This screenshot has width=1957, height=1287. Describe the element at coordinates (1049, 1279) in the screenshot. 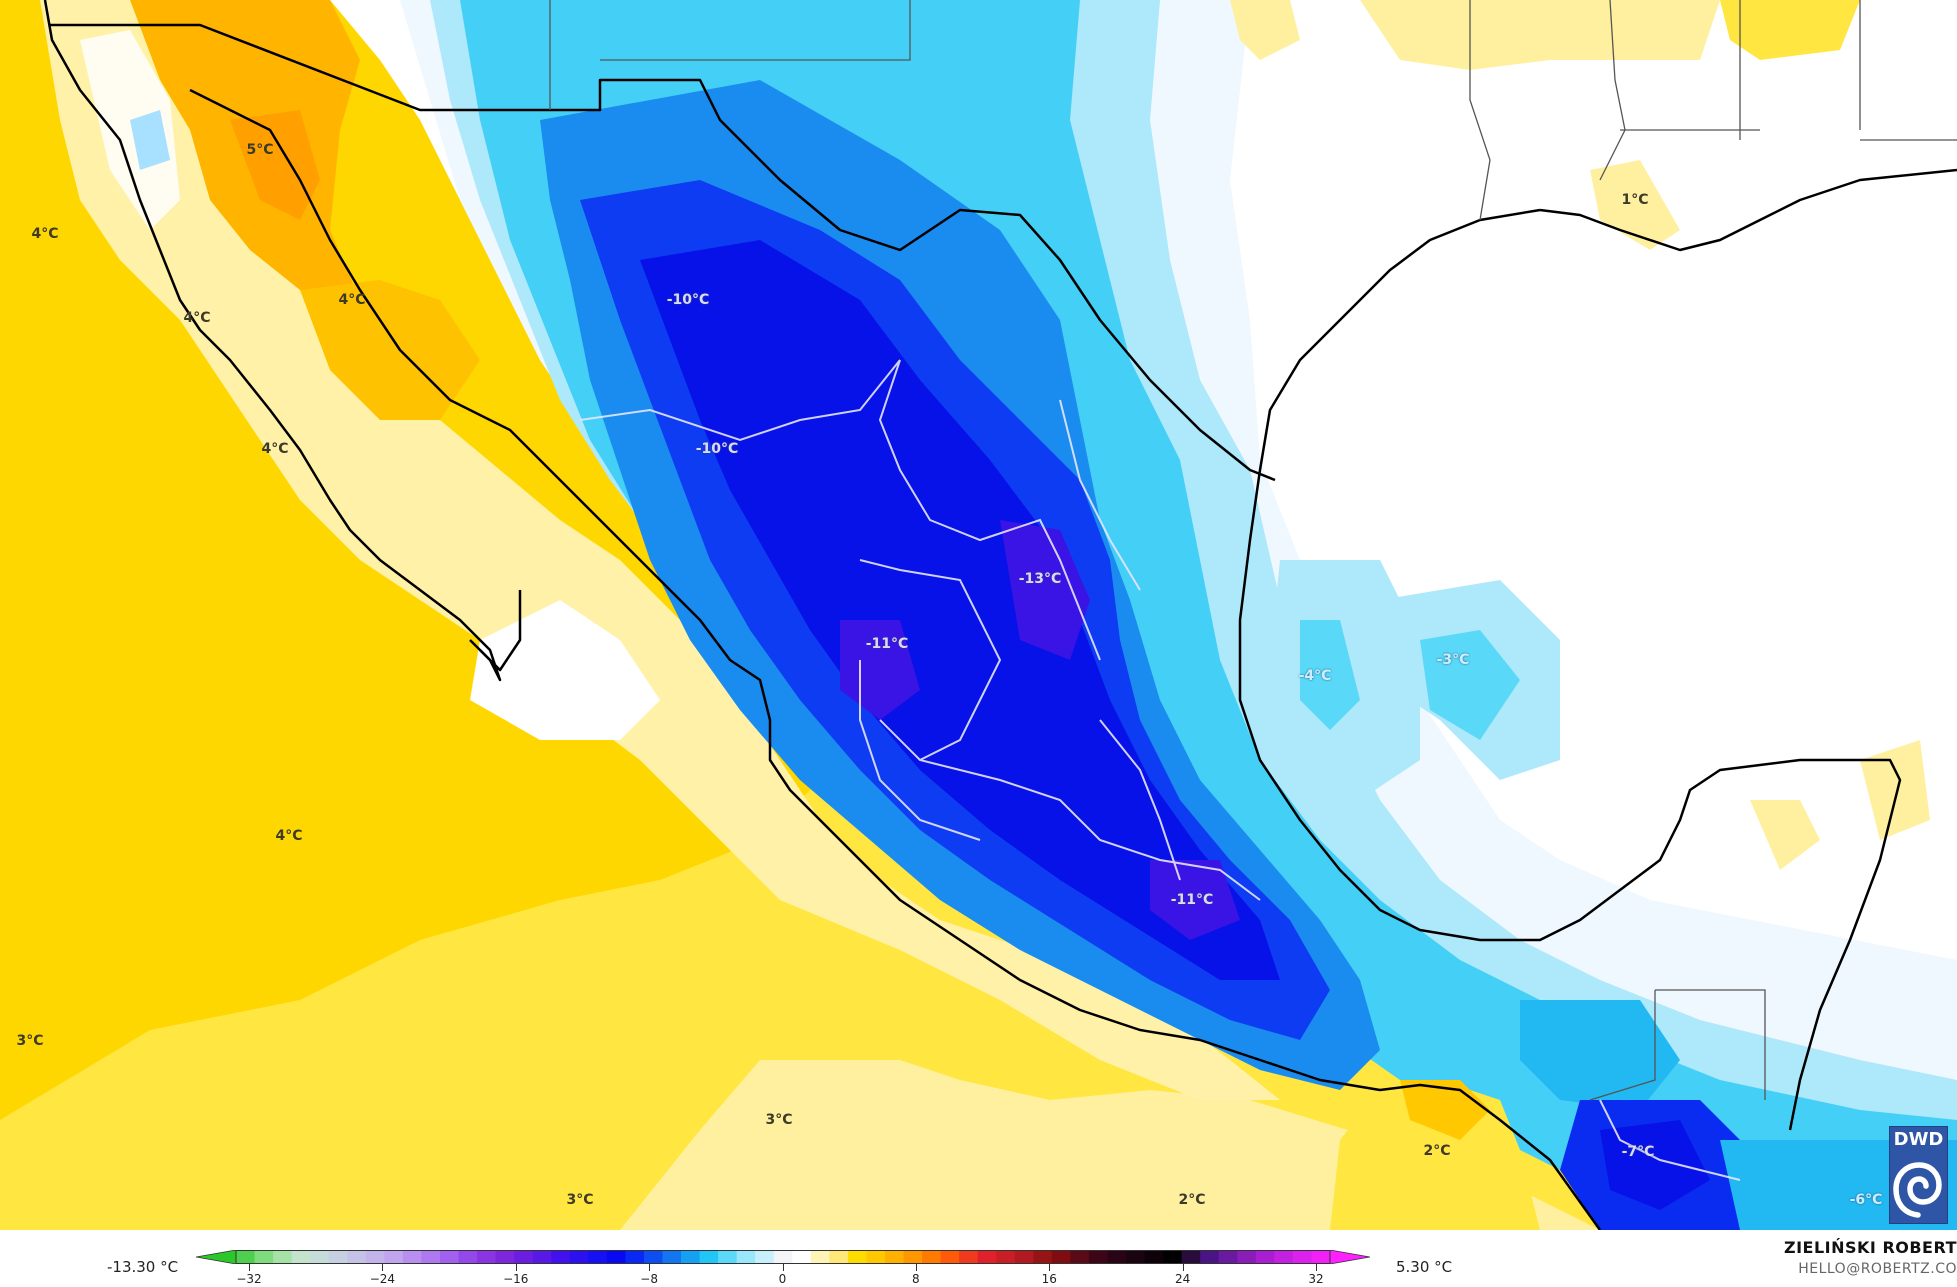

I see `colorbar-tick-label: 16` at that location.